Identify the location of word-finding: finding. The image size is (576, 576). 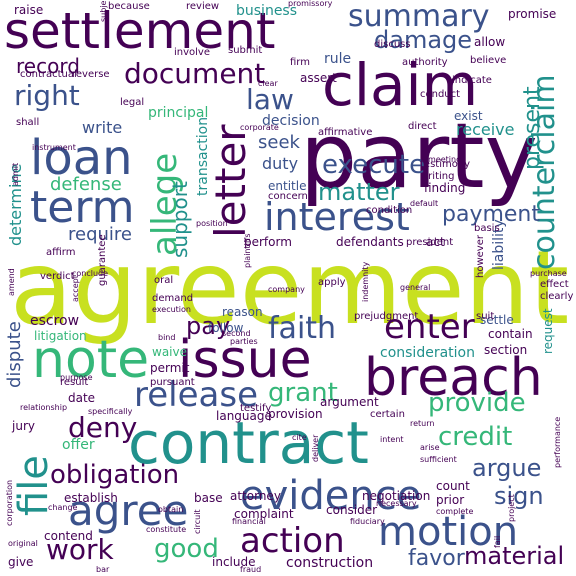
(445, 188).